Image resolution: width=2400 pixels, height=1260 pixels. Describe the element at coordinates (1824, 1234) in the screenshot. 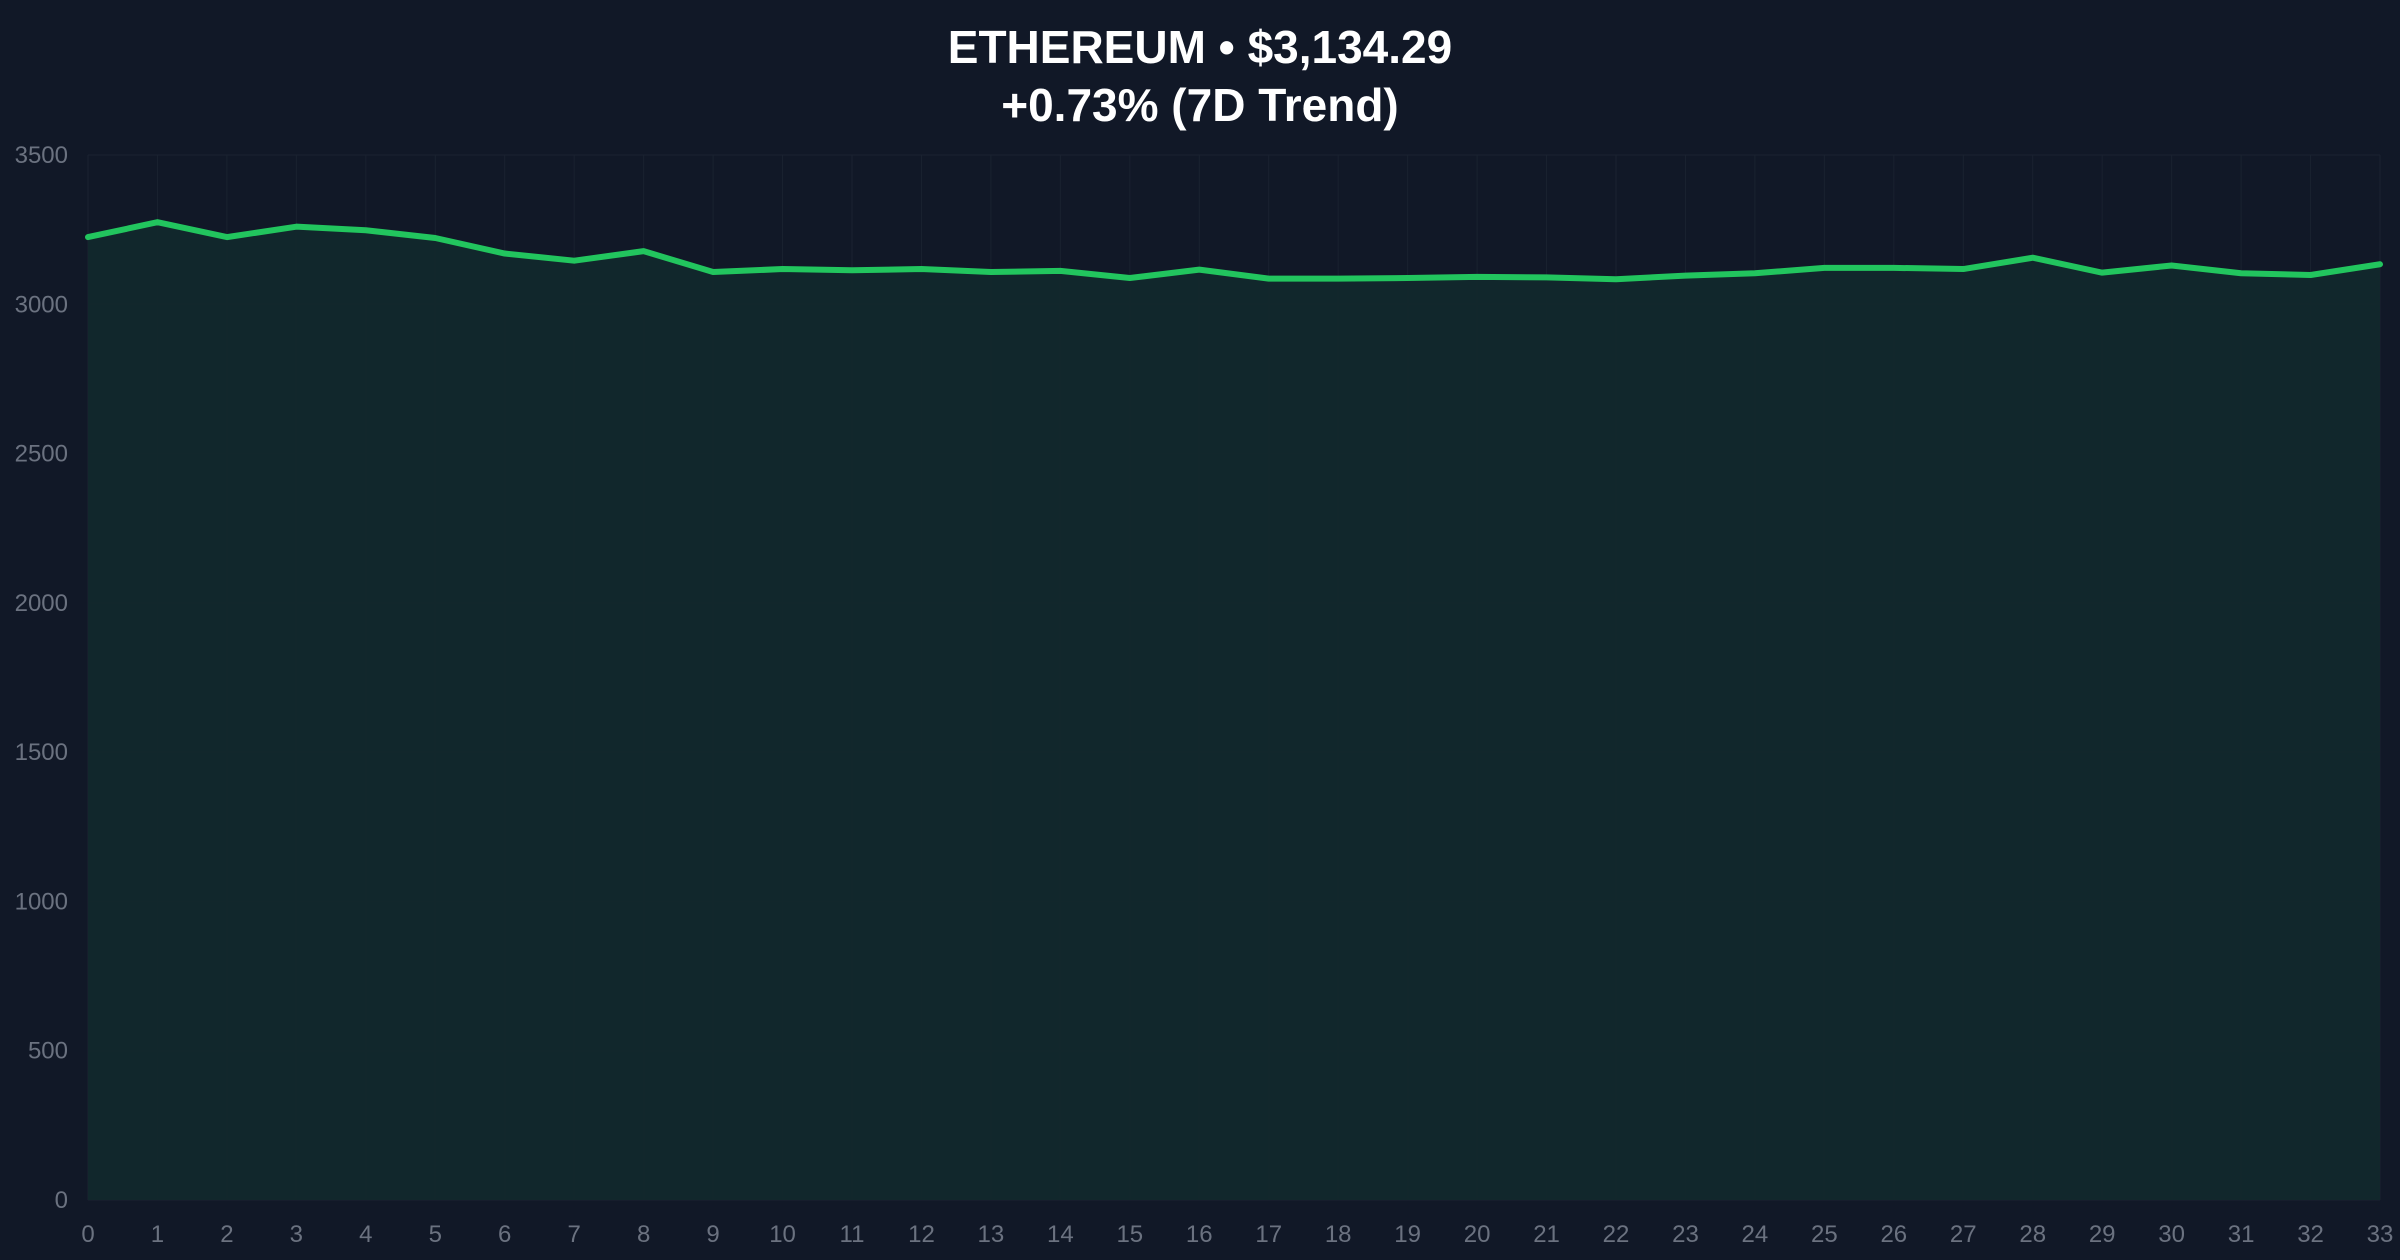

I see `x-tick-label: 25` at that location.